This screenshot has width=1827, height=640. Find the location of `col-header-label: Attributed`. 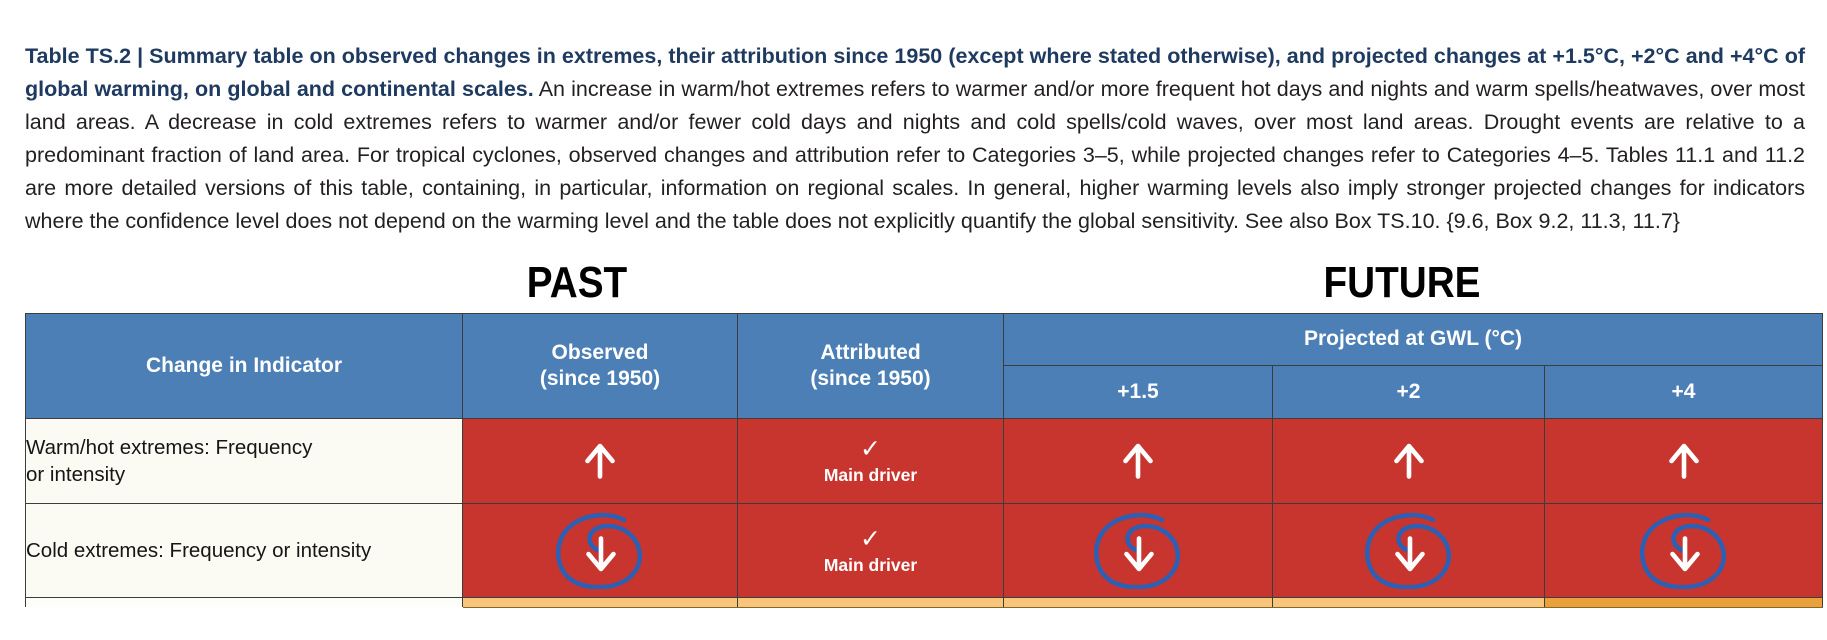

col-header-label: Attributed is located at coordinates (870, 352).